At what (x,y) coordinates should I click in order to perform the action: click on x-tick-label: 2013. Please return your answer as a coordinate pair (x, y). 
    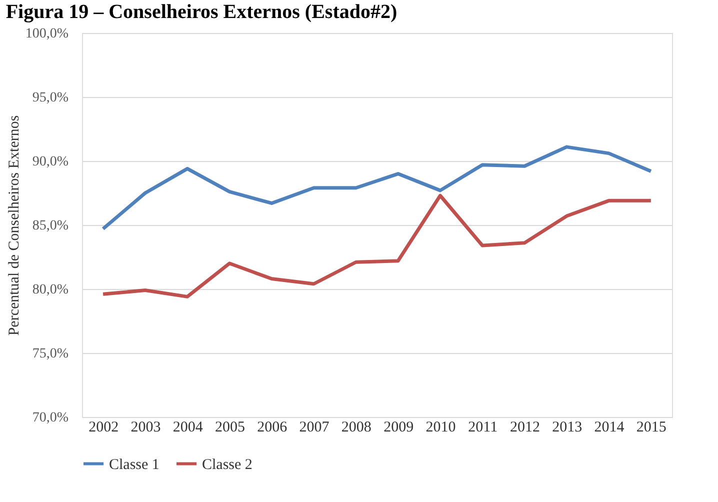
    Looking at the image, I should click on (567, 428).